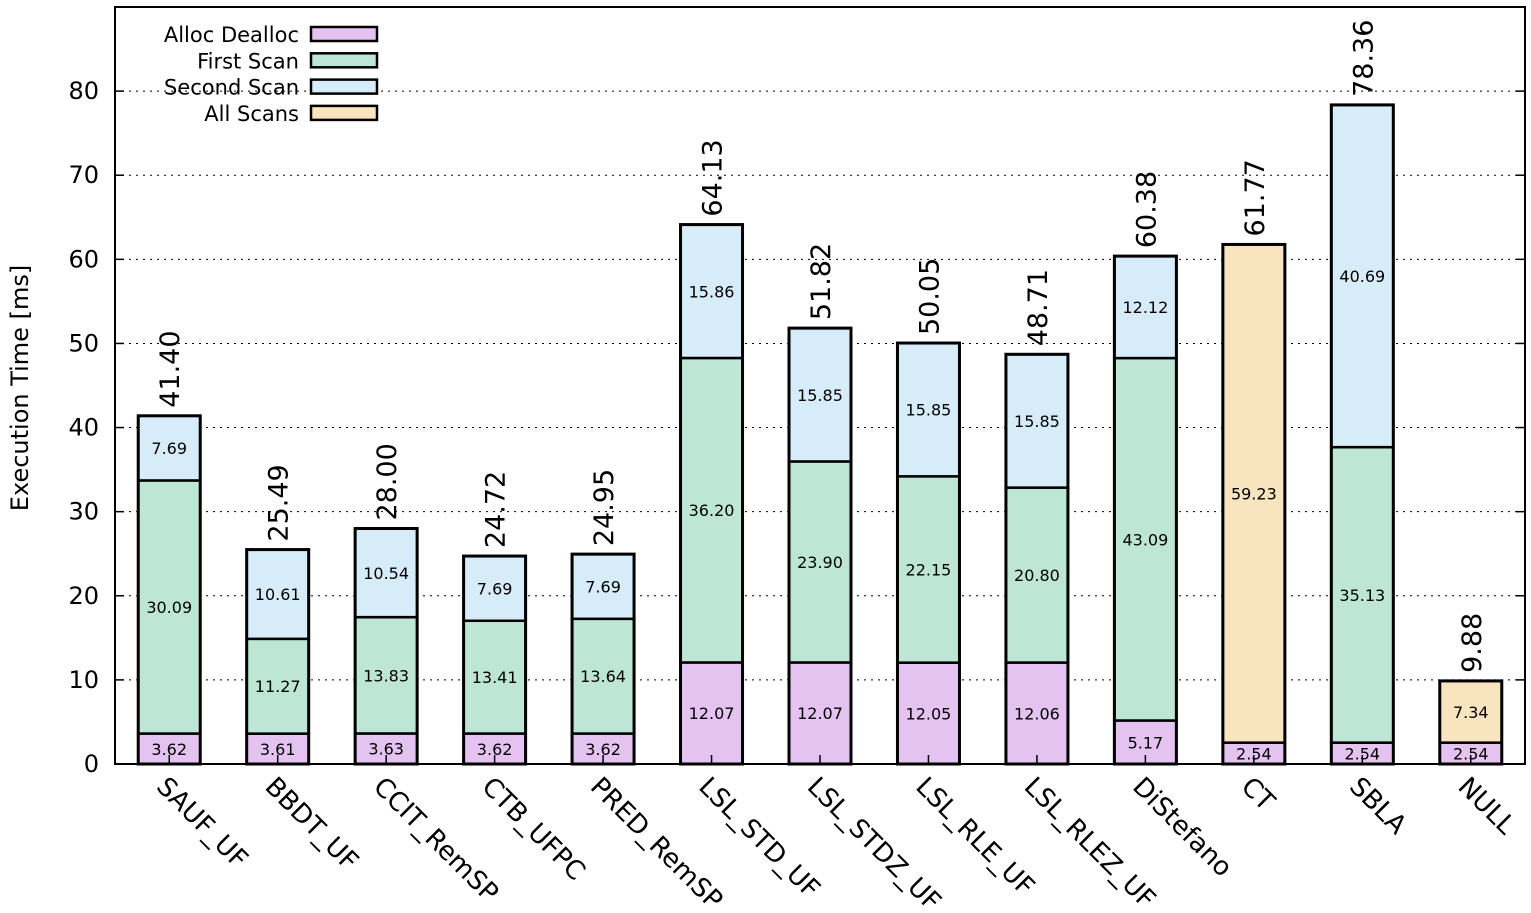  Describe the element at coordinates (83, 91) in the screenshot. I see `y-tick-label-80: 80` at that location.